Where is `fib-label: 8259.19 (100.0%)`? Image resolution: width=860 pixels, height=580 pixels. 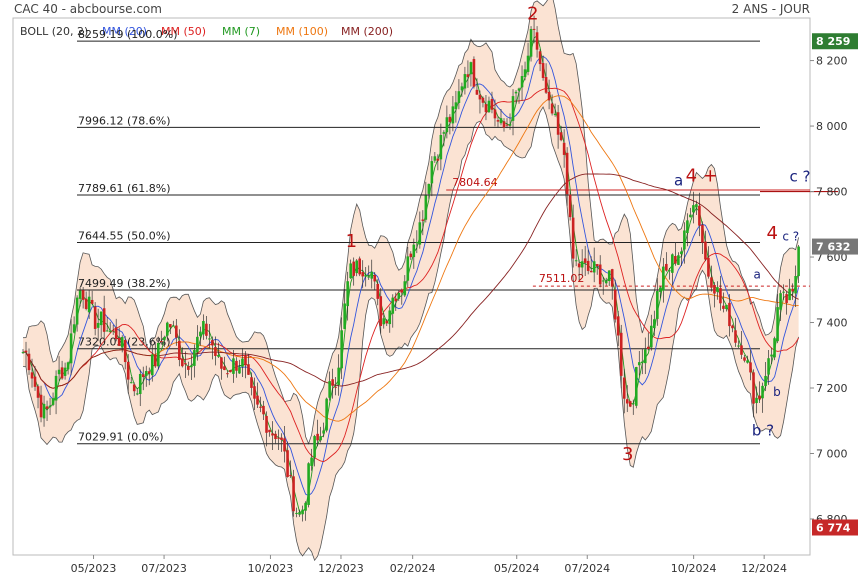 fib-label: 8259.19 (100.0%) is located at coordinates (128, 34).